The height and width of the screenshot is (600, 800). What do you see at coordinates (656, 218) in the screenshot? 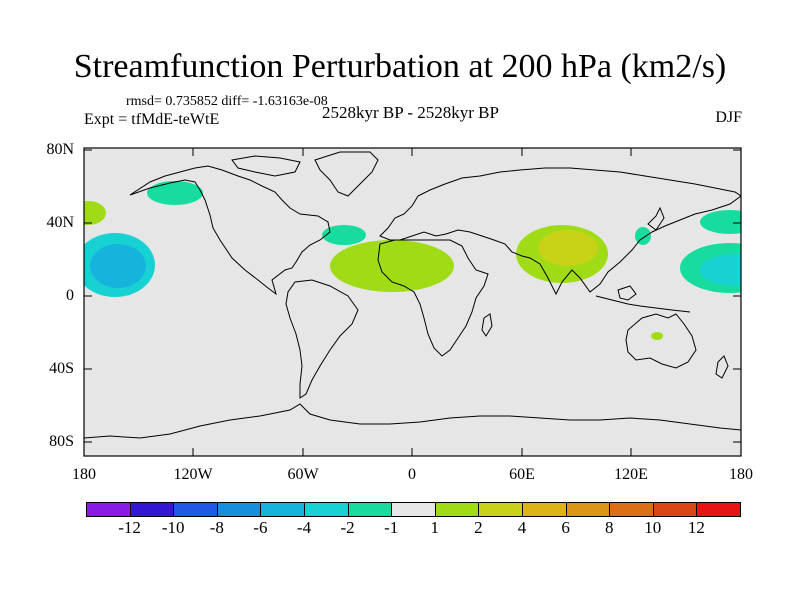
I see `coast-japan` at bounding box center [656, 218].